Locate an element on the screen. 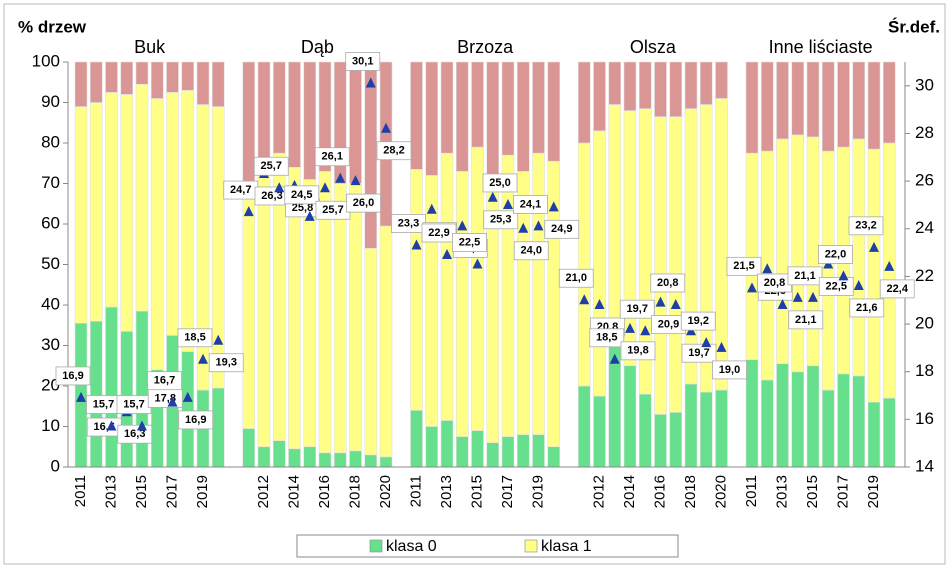  x-tick-label: 2013 is located at coordinates (781, 491).